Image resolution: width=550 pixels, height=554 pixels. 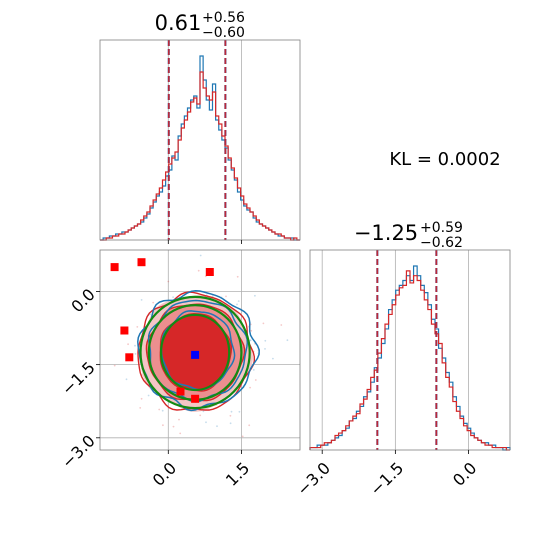 I want to click on x2-histogram-frame, so click(x=410, y=350).